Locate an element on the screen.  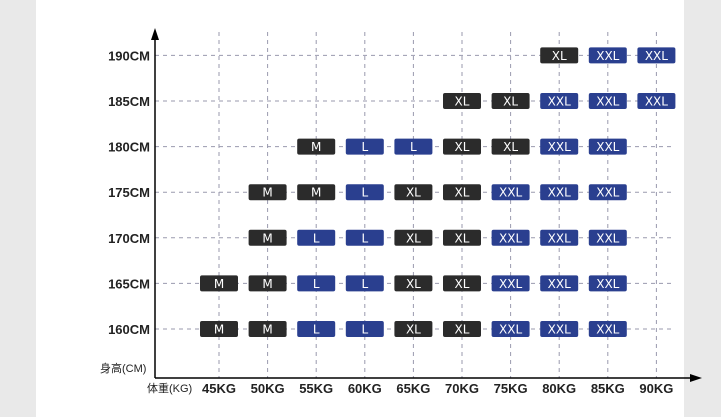
x-tick-label: 75KG is located at coordinates (511, 388).